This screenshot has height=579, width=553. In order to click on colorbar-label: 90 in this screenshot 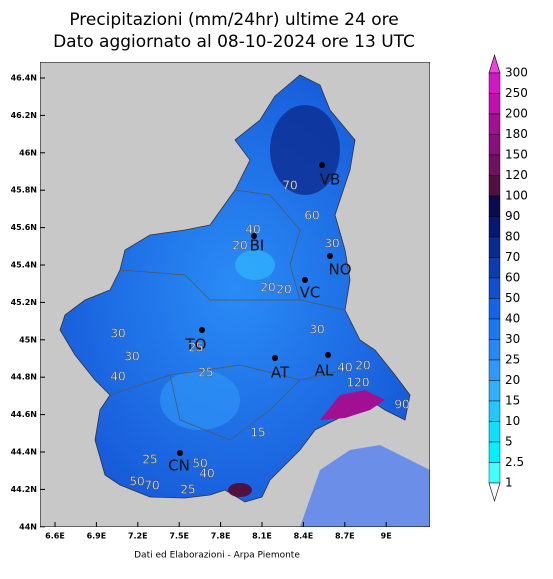, I will do `click(512, 216)`.